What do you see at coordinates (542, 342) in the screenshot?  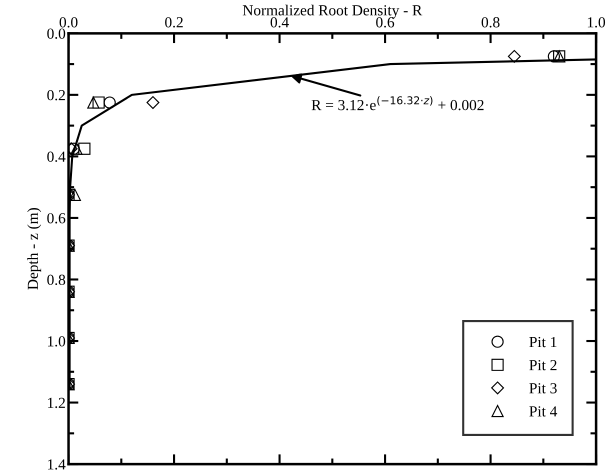 I see `legend-label: Pit 1` at bounding box center [542, 342].